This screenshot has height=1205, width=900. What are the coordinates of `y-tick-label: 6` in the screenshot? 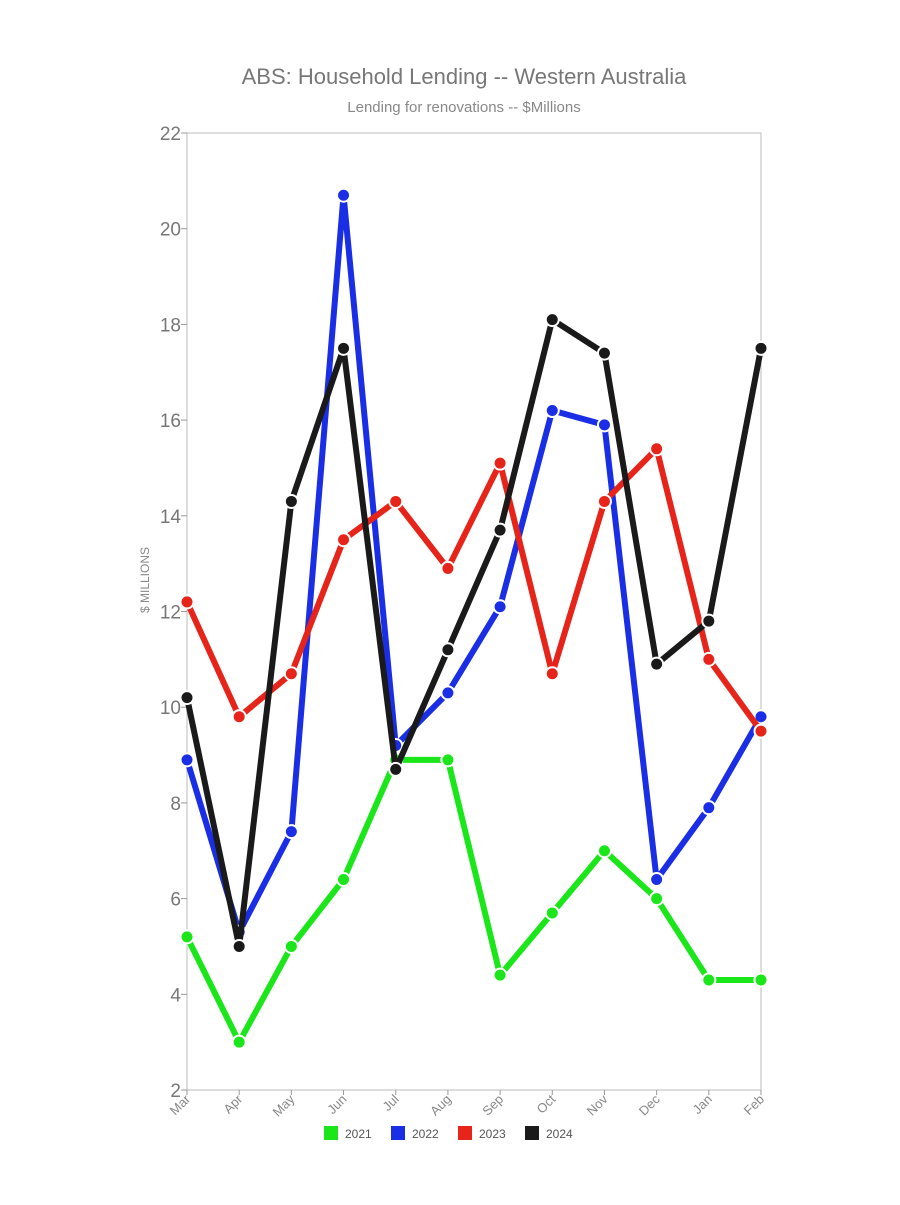 It's located at (175, 900).